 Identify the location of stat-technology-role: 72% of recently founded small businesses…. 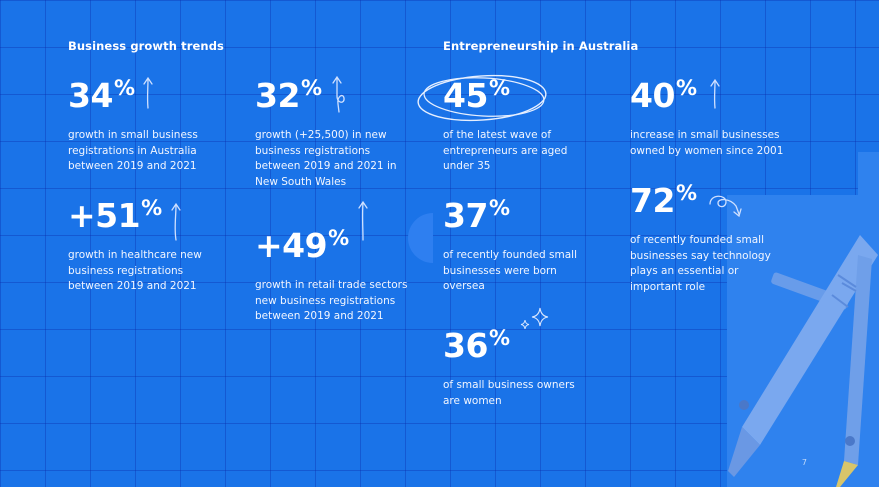
(705, 238).